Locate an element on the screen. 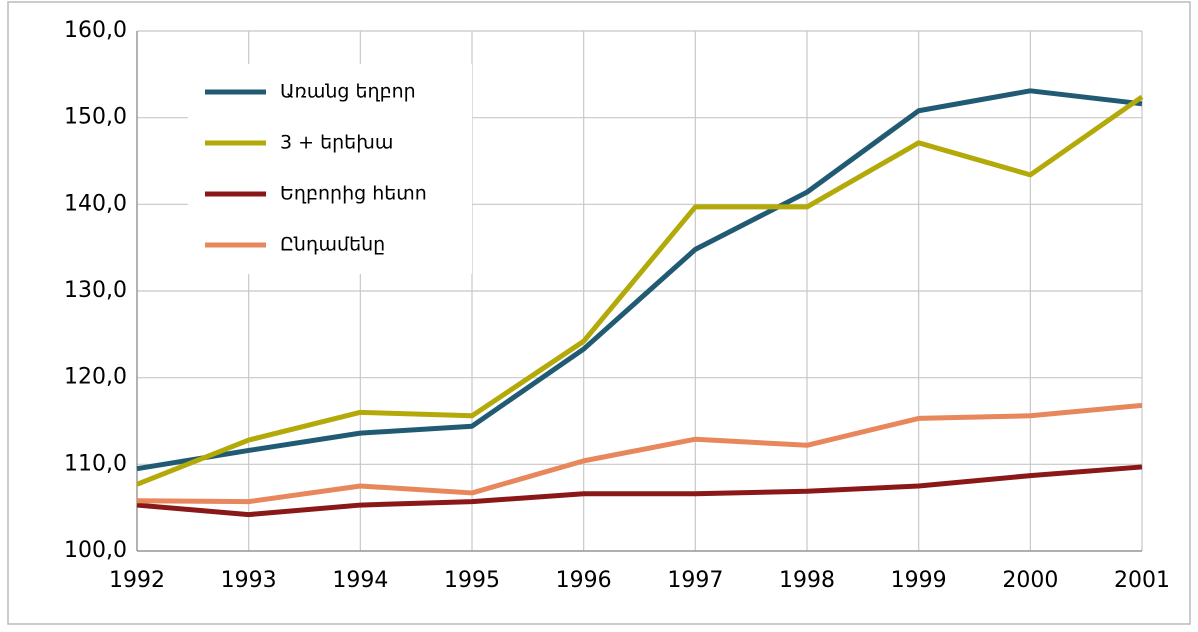  x-tick-label: 1997 is located at coordinates (695, 580).